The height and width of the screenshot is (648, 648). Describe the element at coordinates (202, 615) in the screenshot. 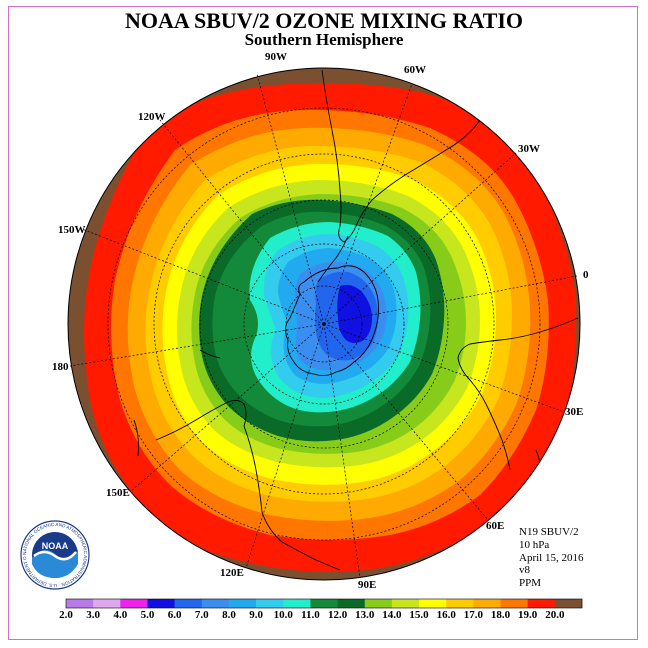

I see `colorbar-tick-label: 7.0` at that location.